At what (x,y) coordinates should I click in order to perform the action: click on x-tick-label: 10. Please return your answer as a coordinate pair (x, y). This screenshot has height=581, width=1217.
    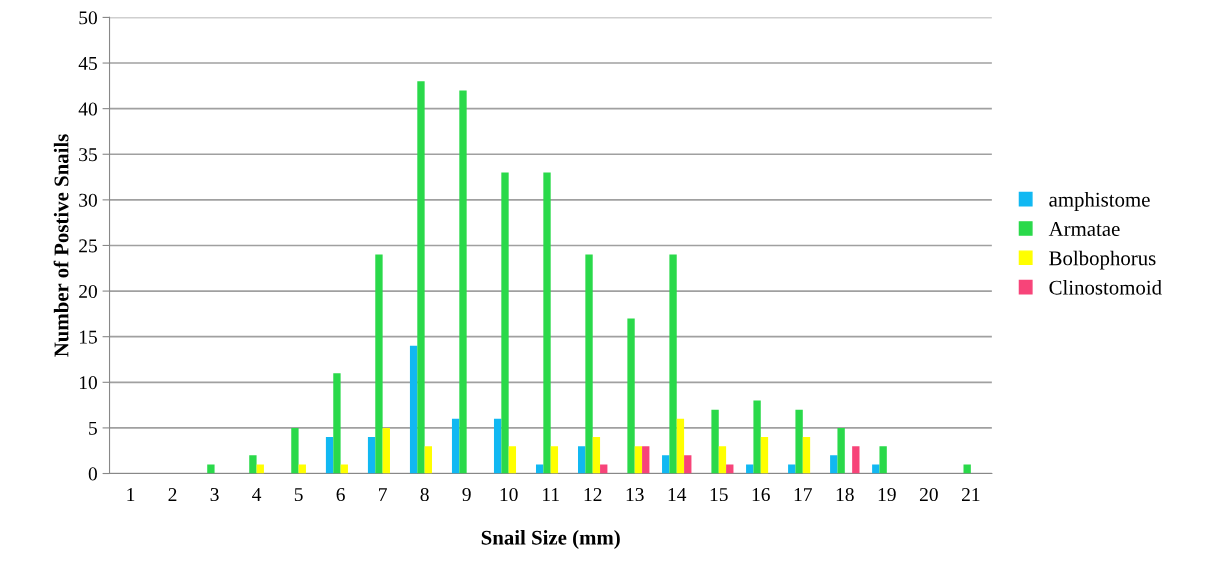
    Looking at the image, I should click on (509, 494).